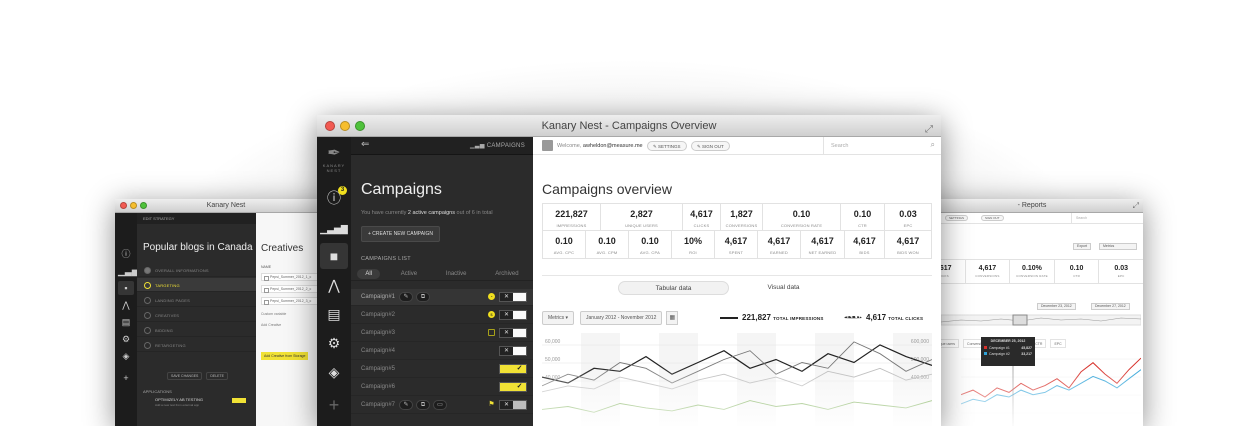  What do you see at coordinates (126, 356) in the screenshot?
I see `stack-icon: ◈` at bounding box center [126, 356].